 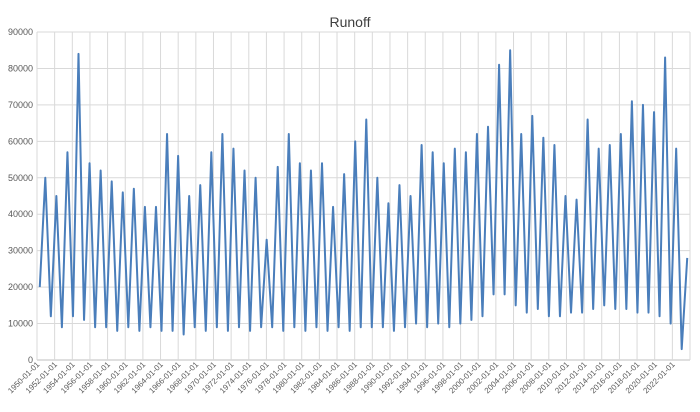 I want to click on y-tick-label: 20000, so click(x=20, y=287).